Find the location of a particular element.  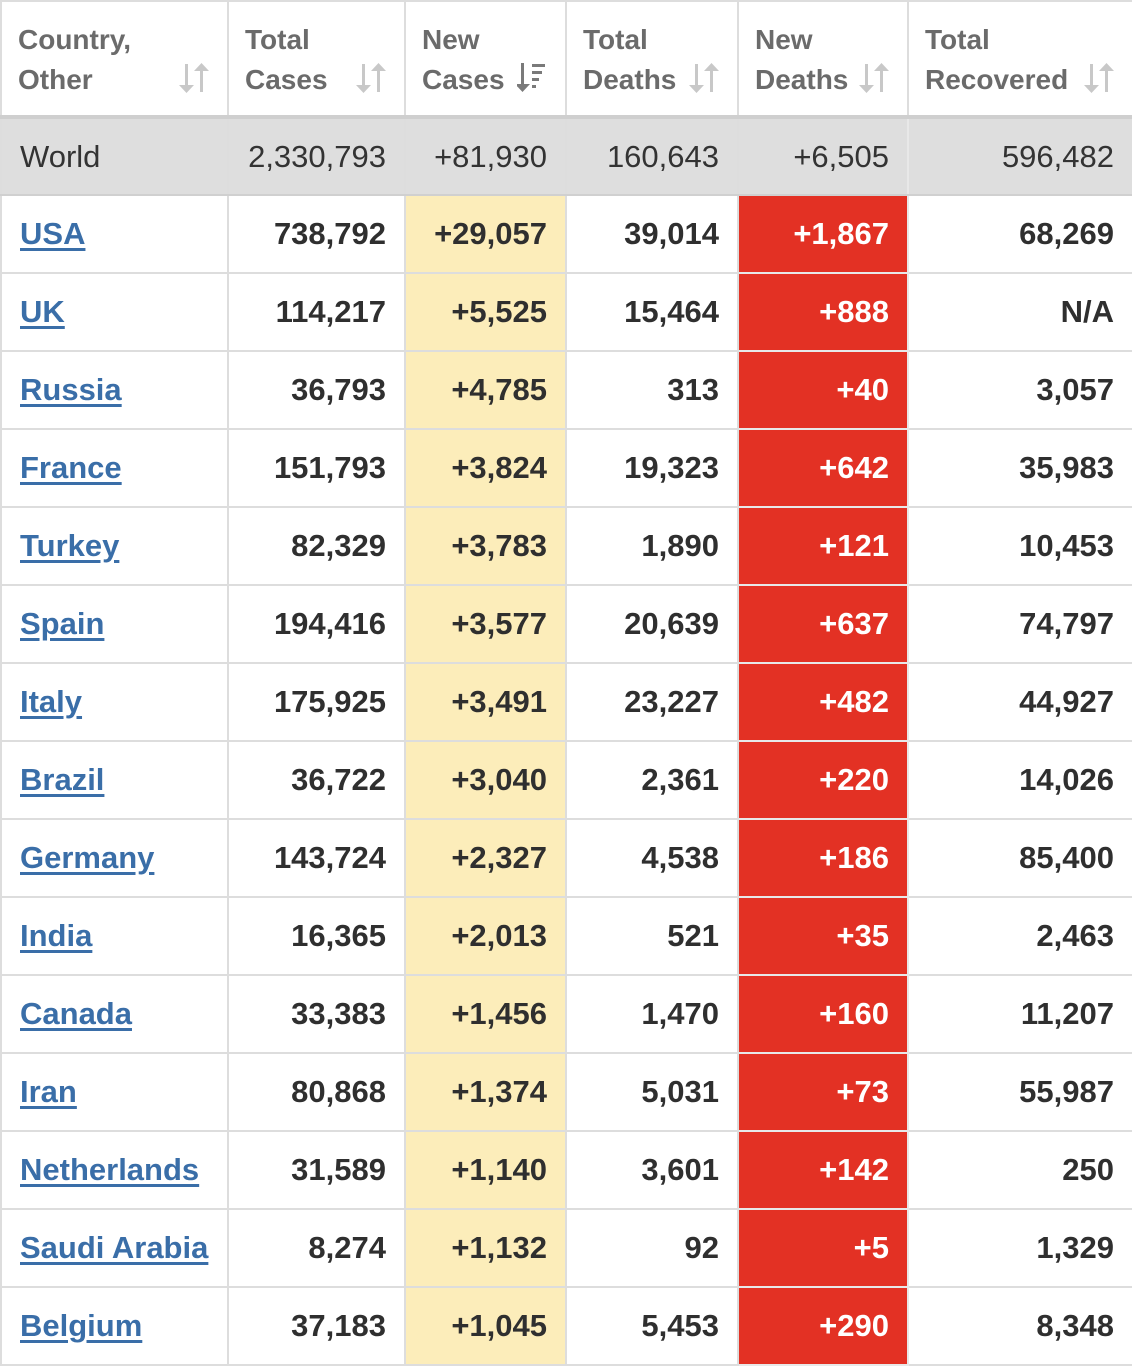

country-cell: France is located at coordinates (114, 468).